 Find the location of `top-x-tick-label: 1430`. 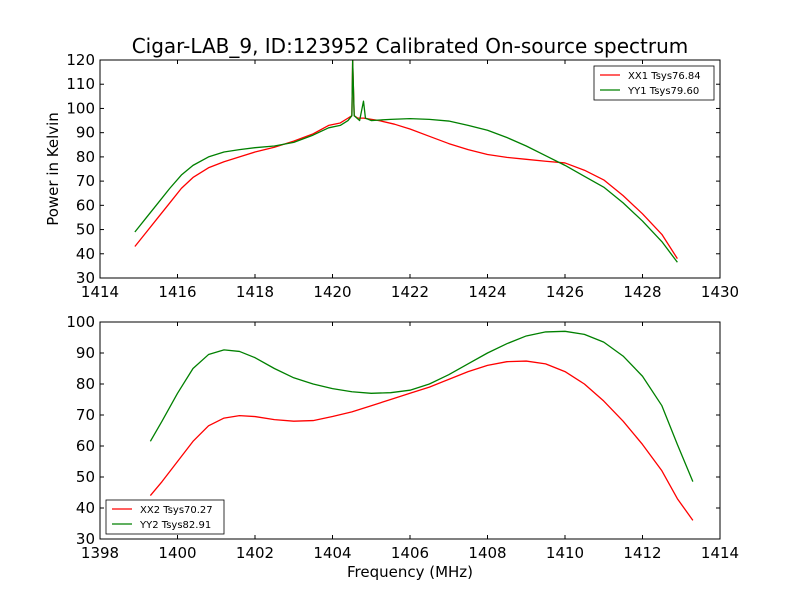

top-x-tick-label: 1430 is located at coordinates (720, 292).